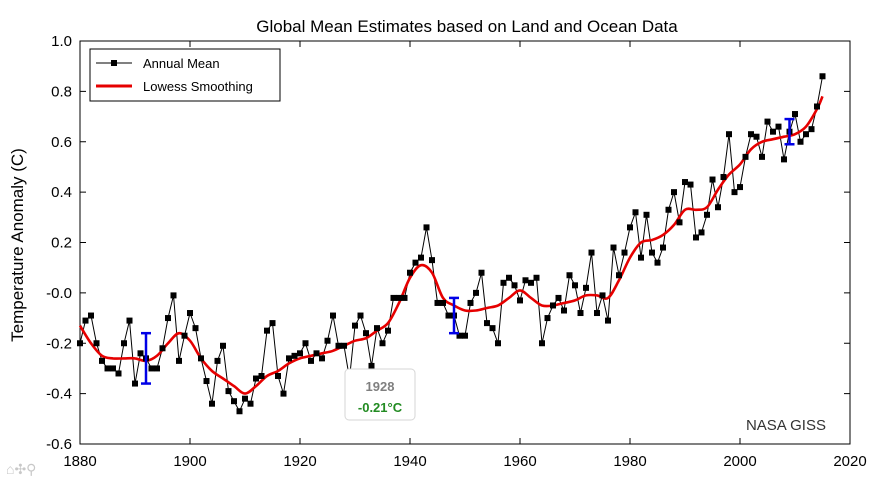 Image resolution: width=886 pixels, height=491 pixels. What do you see at coordinates (17, 245) in the screenshot?
I see `y-axis-label: Temperature Anomaly (C)` at bounding box center [17, 245].